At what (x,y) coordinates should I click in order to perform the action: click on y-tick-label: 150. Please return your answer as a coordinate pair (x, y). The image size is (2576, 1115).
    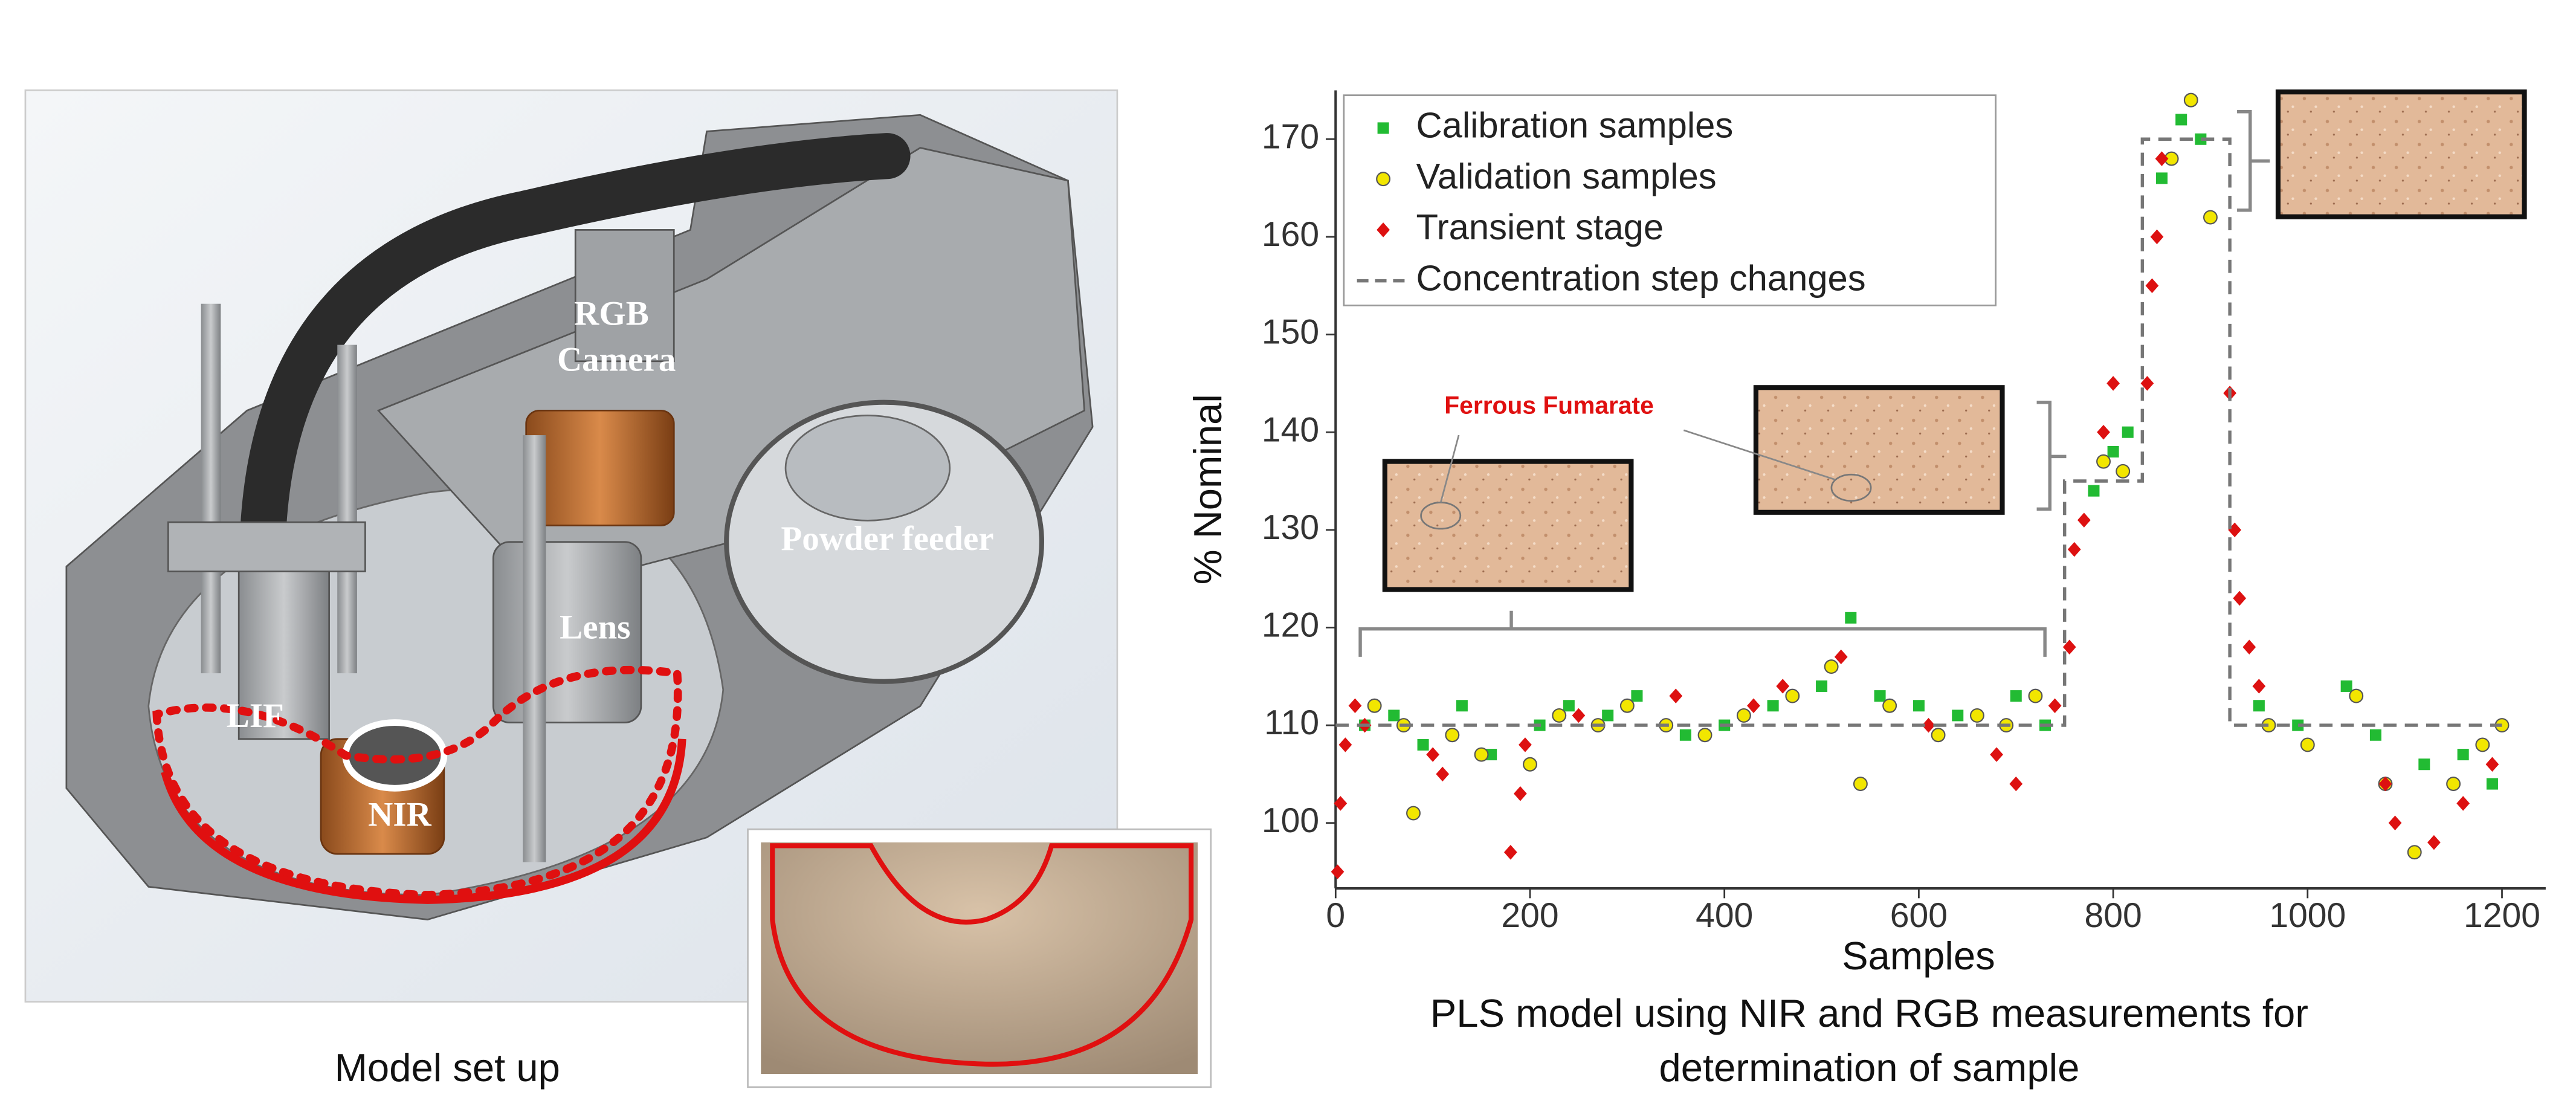
    Looking at the image, I should click on (1290, 332).